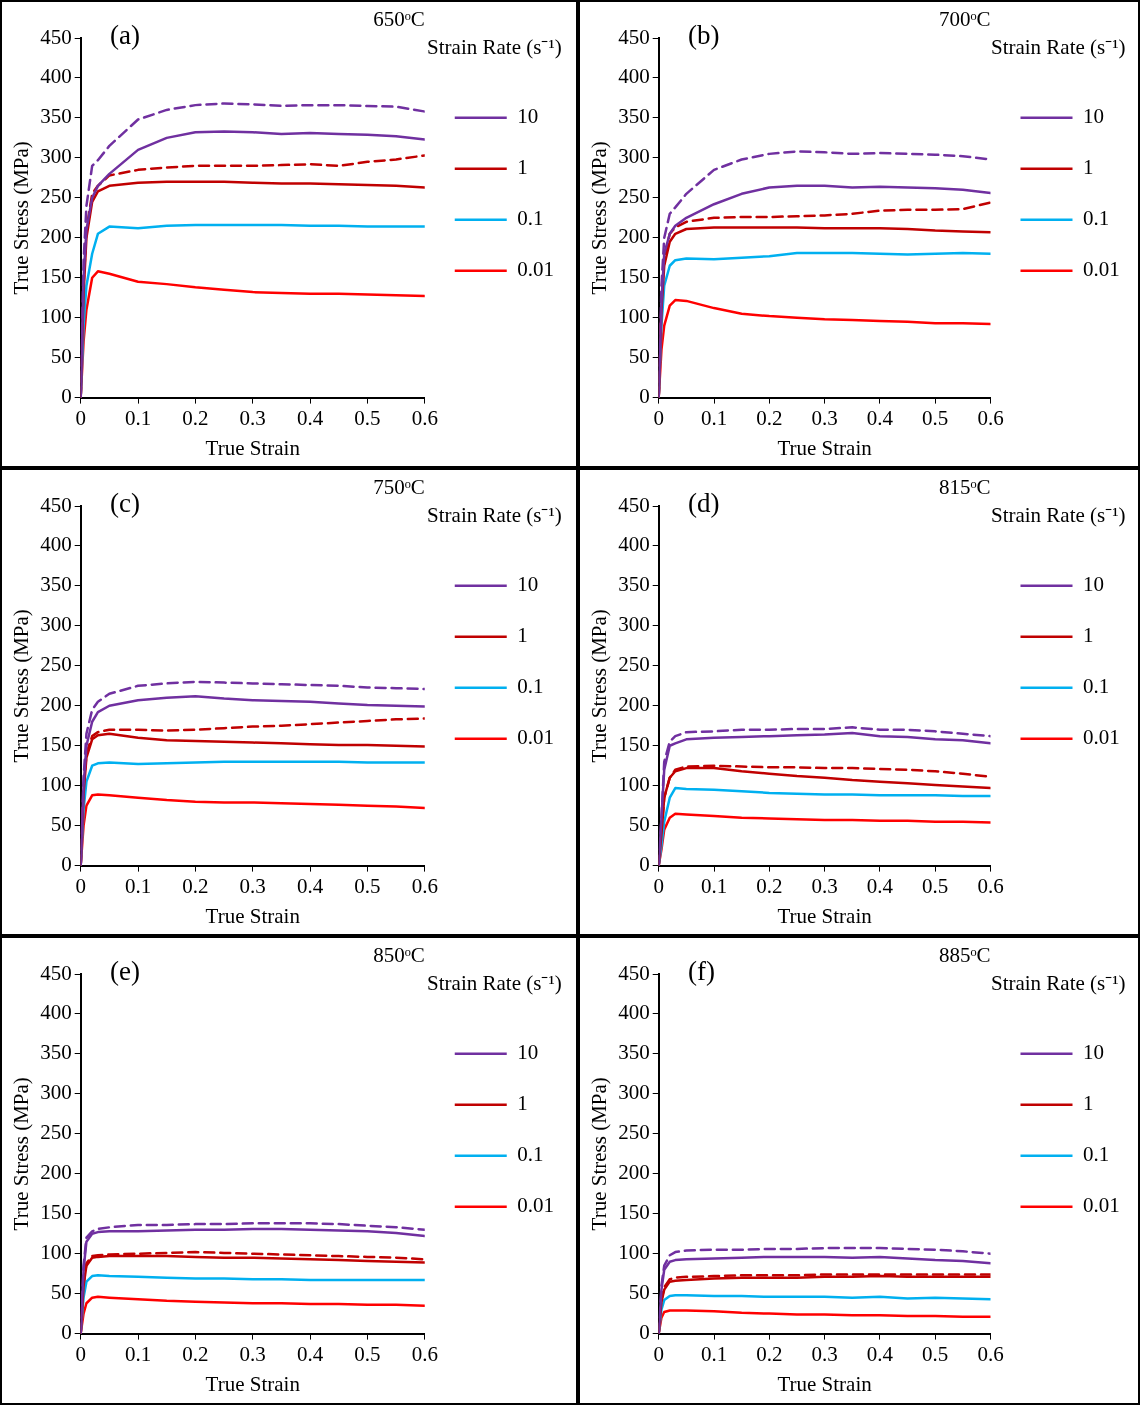 This screenshot has height=1405, width=1140. I want to click on chart-subtitle: 815ᵒC, so click(964, 487).